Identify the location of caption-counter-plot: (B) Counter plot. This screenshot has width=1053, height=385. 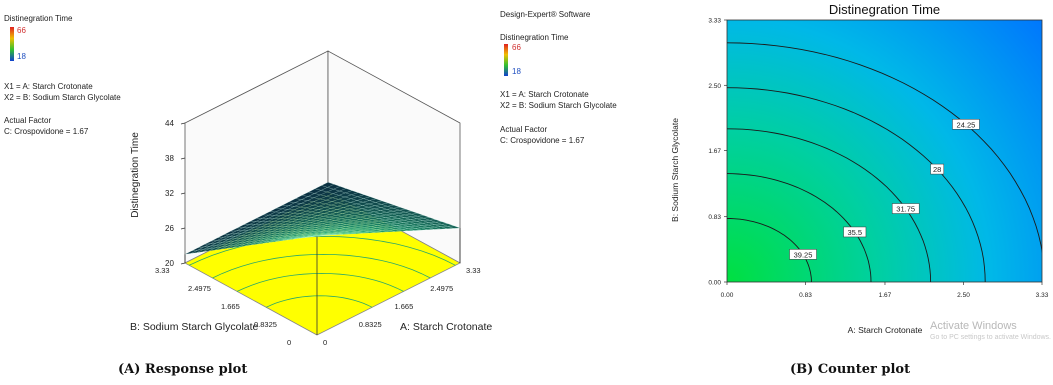
(850, 369).